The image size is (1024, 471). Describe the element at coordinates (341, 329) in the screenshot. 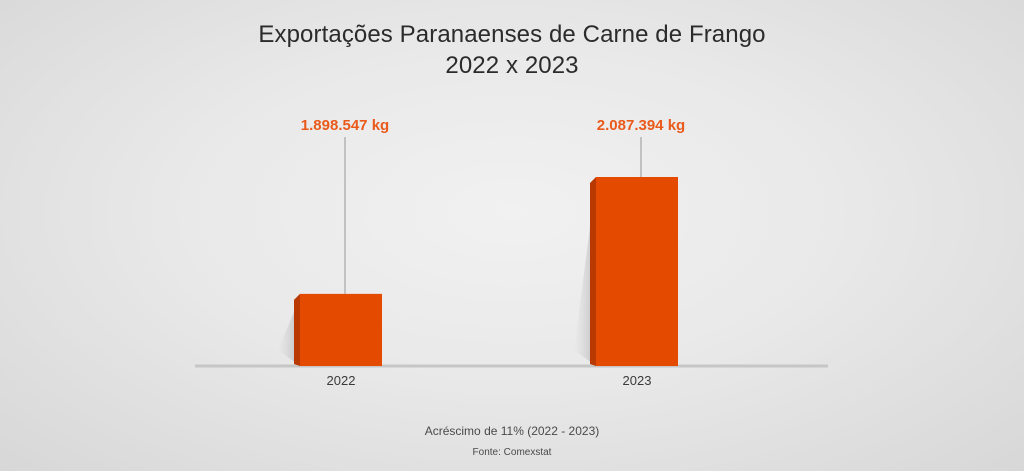

I see `bar-2022` at that location.